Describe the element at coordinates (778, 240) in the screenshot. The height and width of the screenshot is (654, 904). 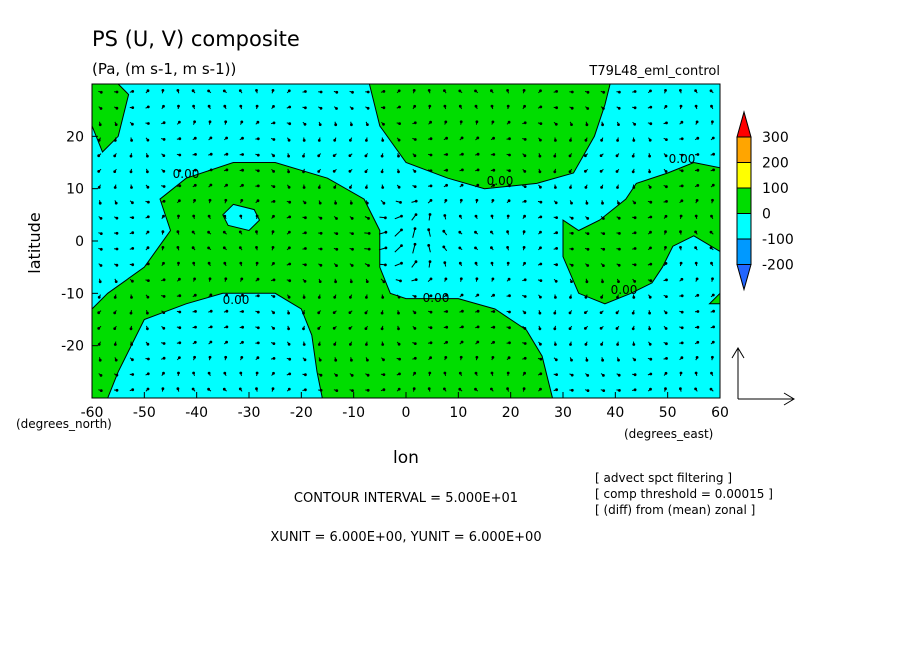
I see `colorbar-label-4: -100` at that location.